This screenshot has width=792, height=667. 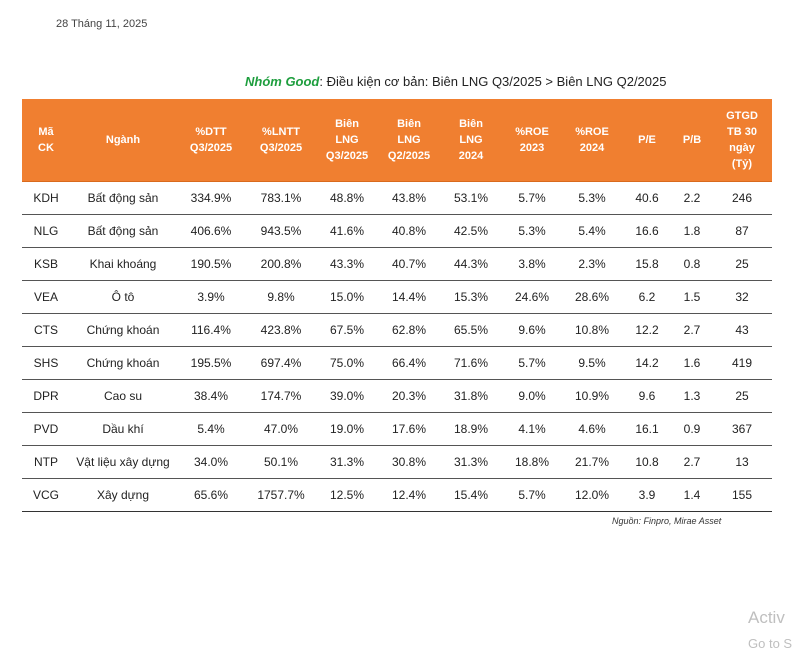 What do you see at coordinates (742, 140) in the screenshot?
I see `column-header: GTGD TB 30 ngày (Tỷ)` at bounding box center [742, 140].